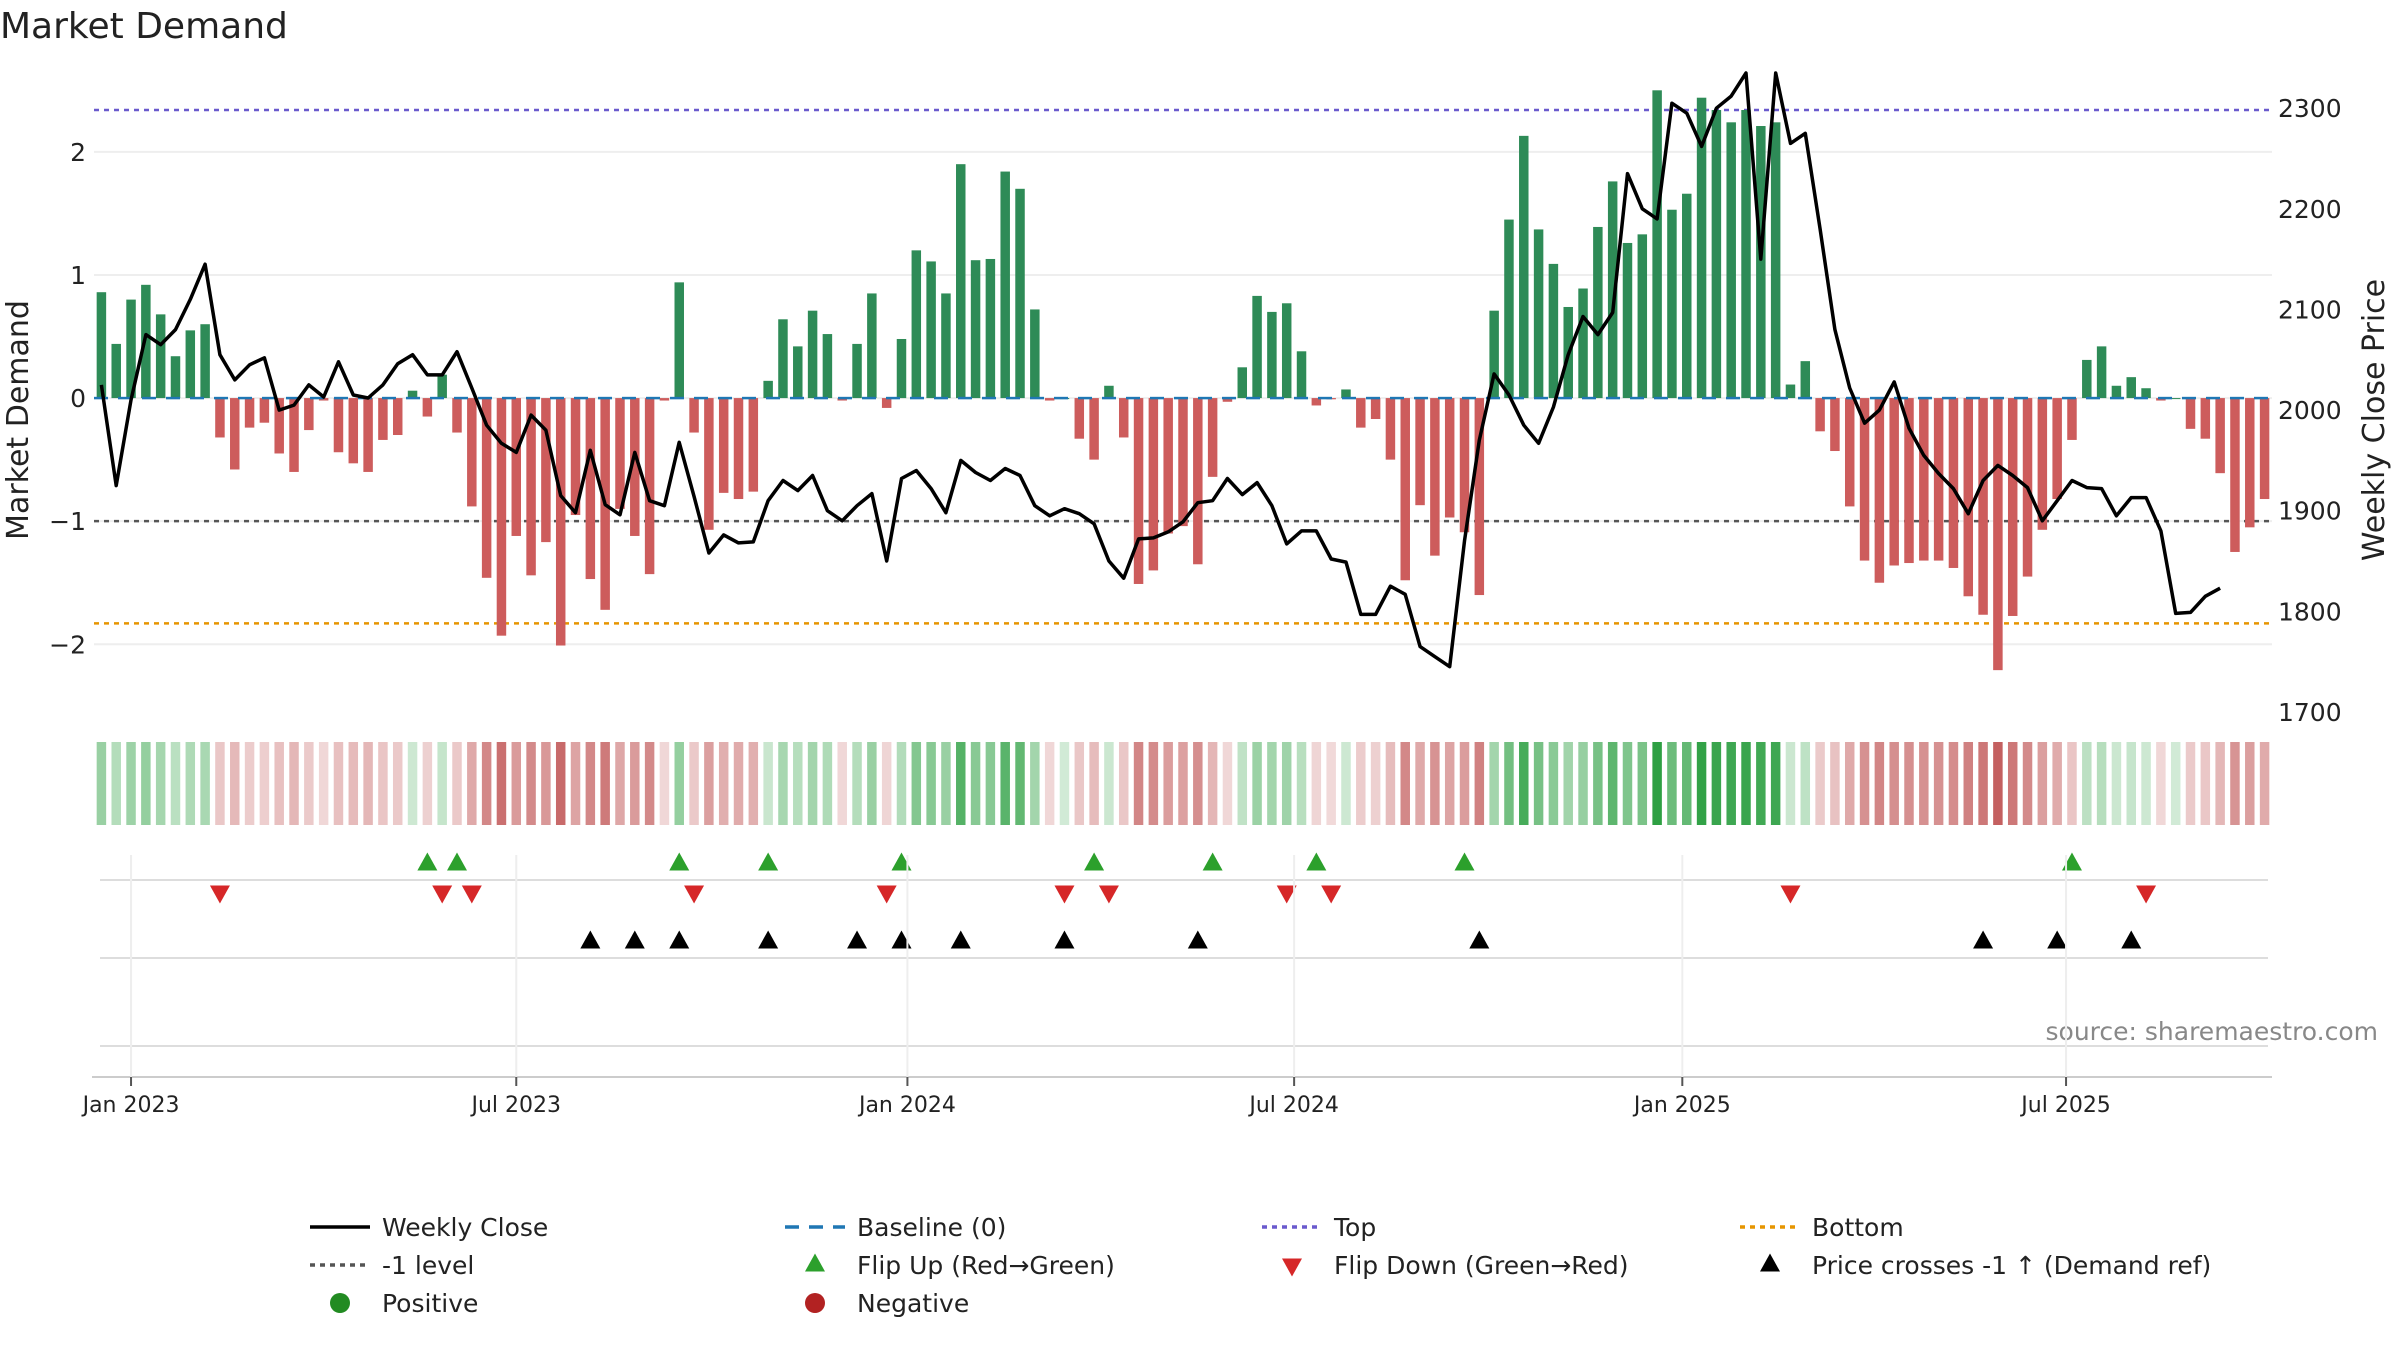 This screenshot has height=1350, width=2400. What do you see at coordinates (1293, 1105) in the screenshot?
I see `x-tick-label: Jul 2024` at bounding box center [1293, 1105].